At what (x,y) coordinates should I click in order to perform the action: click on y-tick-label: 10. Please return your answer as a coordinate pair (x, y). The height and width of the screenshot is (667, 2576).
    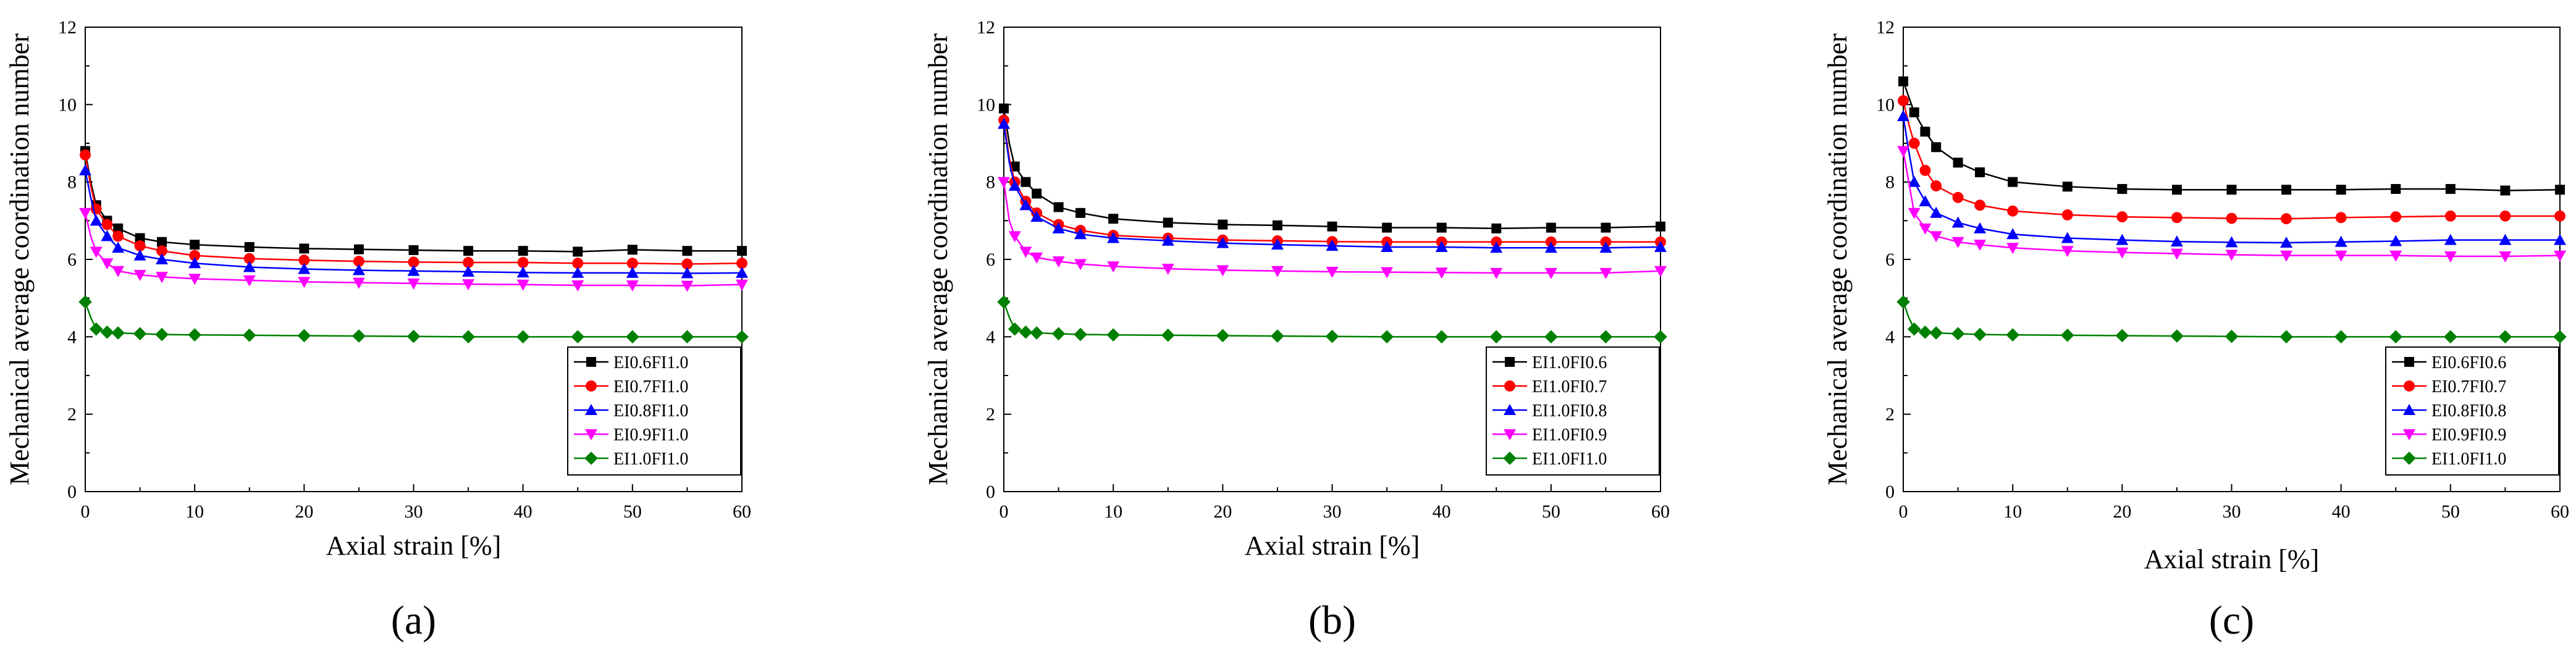
    Looking at the image, I should click on (1885, 104).